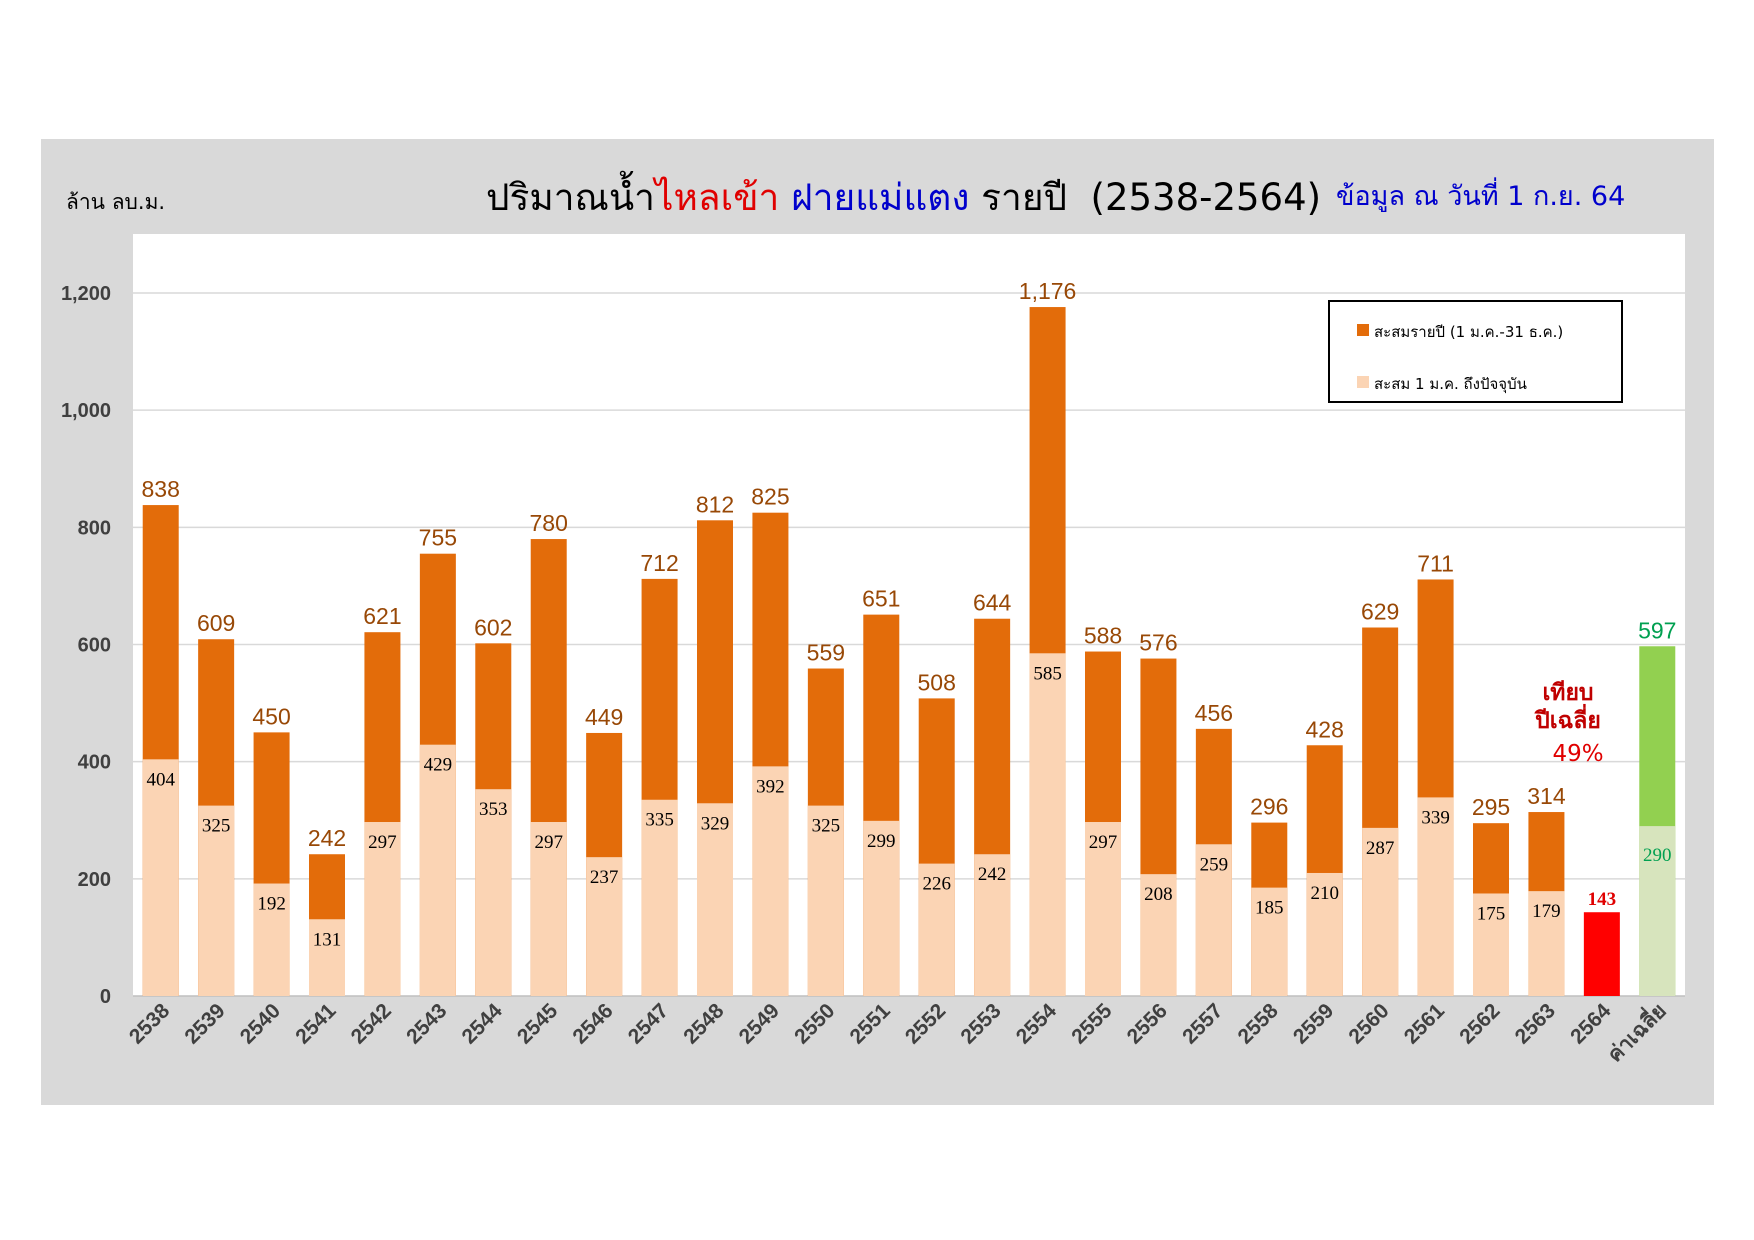 The height and width of the screenshot is (1240, 1754). I want to click on data-label-annual: 588, so click(1103, 636).